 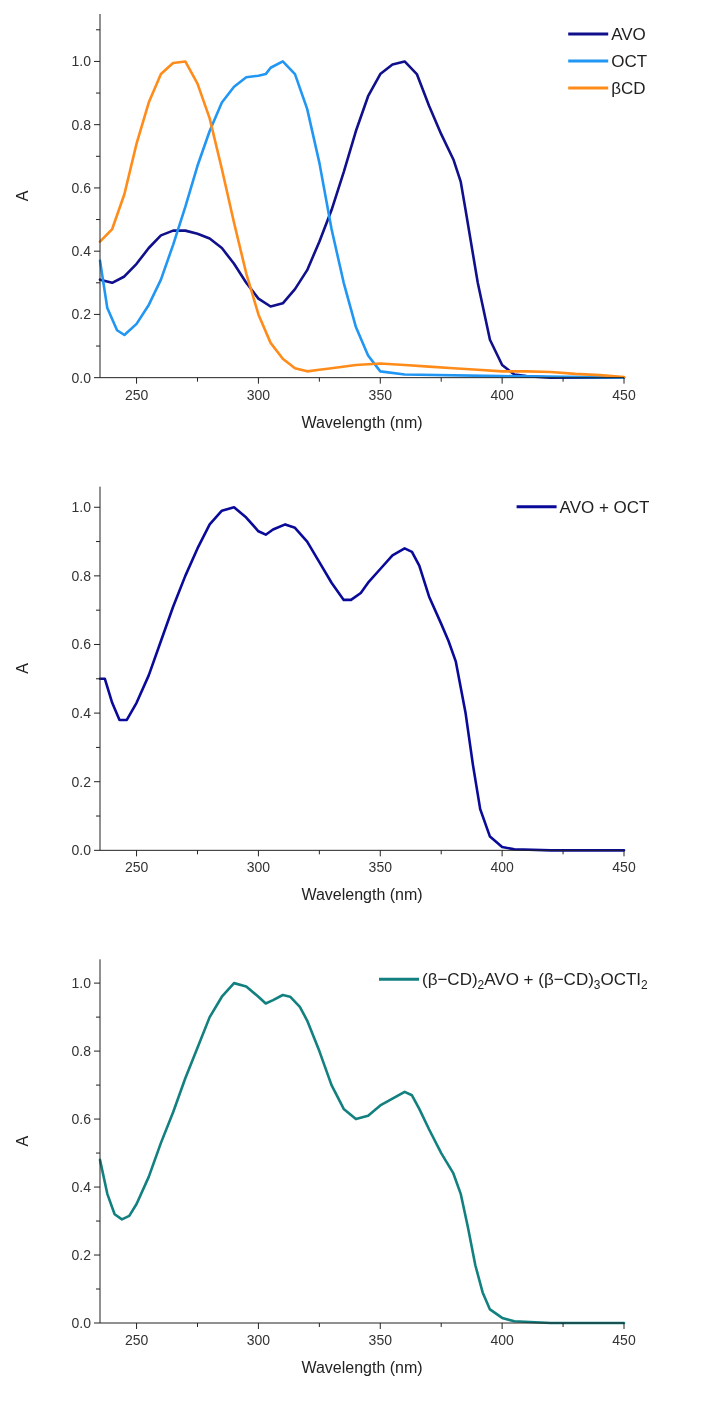 I want to click on legend-label: OCT, so click(x=629, y=61).